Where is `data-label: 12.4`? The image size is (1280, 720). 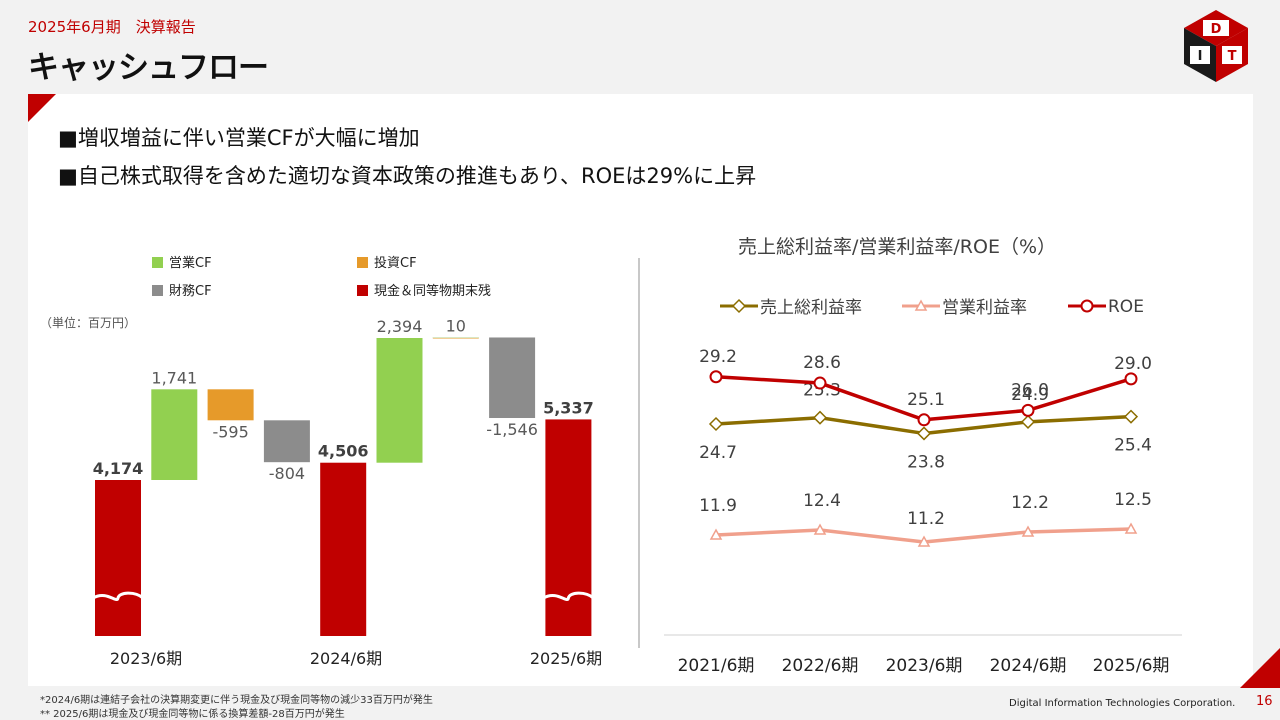
data-label: 12.4 is located at coordinates (822, 501).